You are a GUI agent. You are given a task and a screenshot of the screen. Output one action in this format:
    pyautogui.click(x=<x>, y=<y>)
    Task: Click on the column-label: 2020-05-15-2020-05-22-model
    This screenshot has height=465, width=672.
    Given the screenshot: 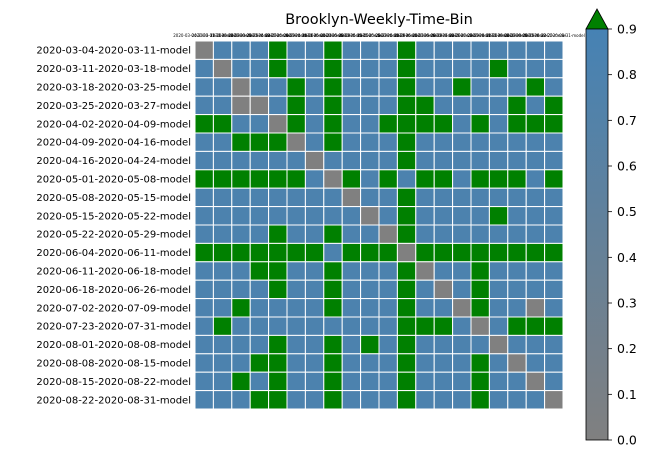 What is the action you would take?
    pyautogui.click(x=370, y=35)
    